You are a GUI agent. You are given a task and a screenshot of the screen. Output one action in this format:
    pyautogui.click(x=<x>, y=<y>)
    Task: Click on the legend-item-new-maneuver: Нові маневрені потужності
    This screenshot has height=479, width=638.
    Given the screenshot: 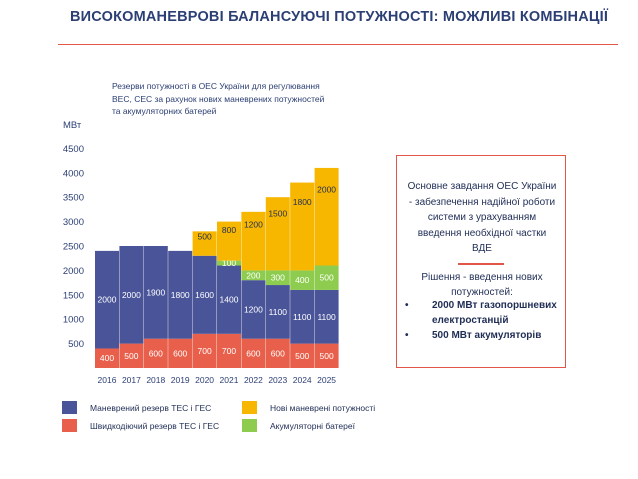 What is the action you would take?
    pyautogui.click(x=337, y=408)
    